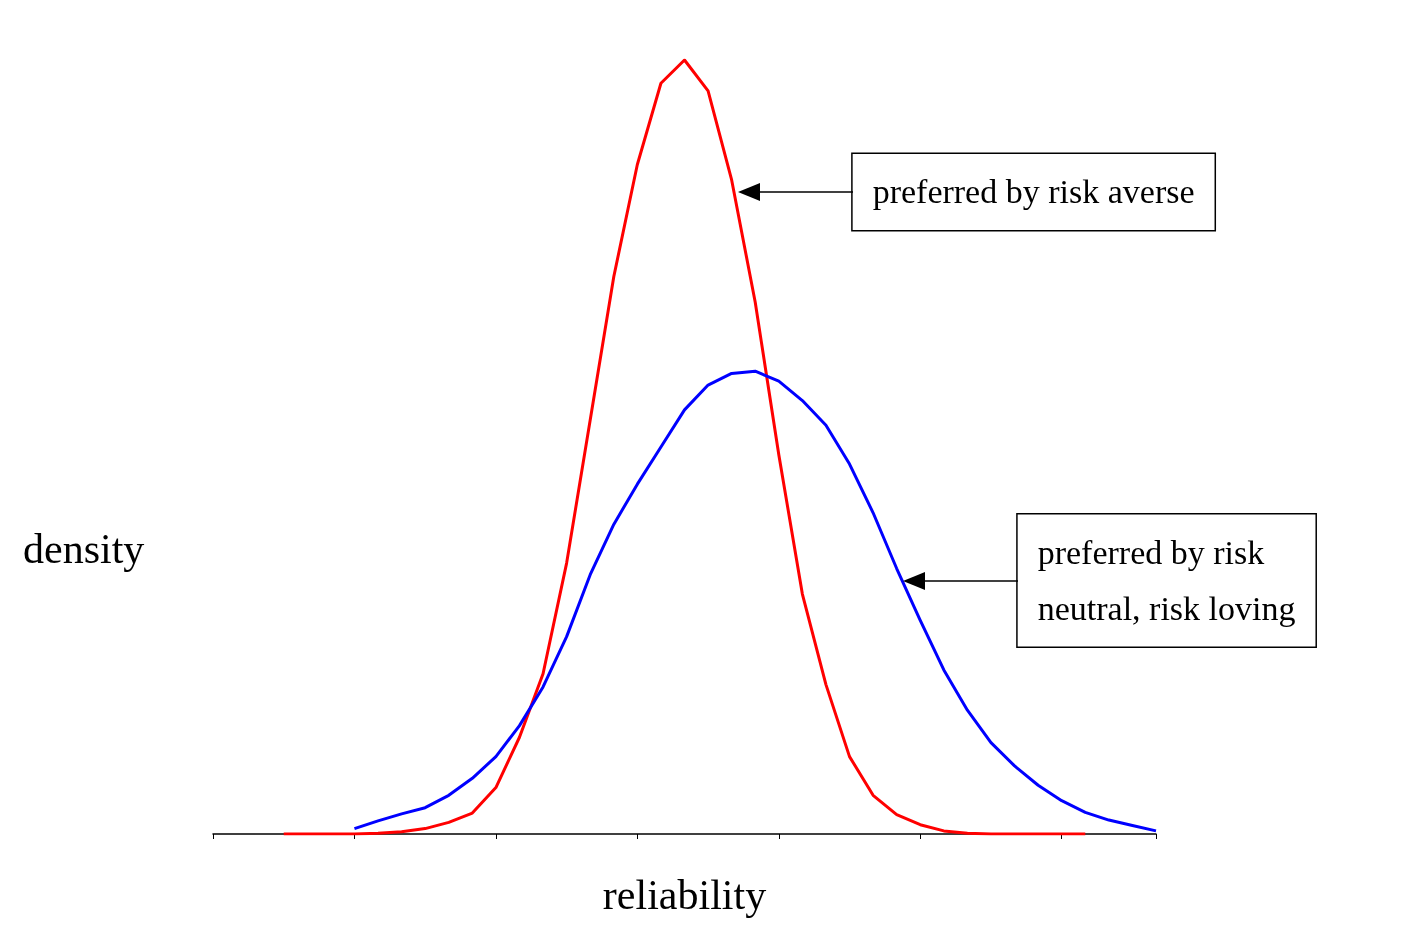 Image resolution: width=1414 pixels, height=929 pixels. Describe the element at coordinates (1166, 581) in the screenshot. I see `annotation: preferred by risk neutral, risk loving` at that location.